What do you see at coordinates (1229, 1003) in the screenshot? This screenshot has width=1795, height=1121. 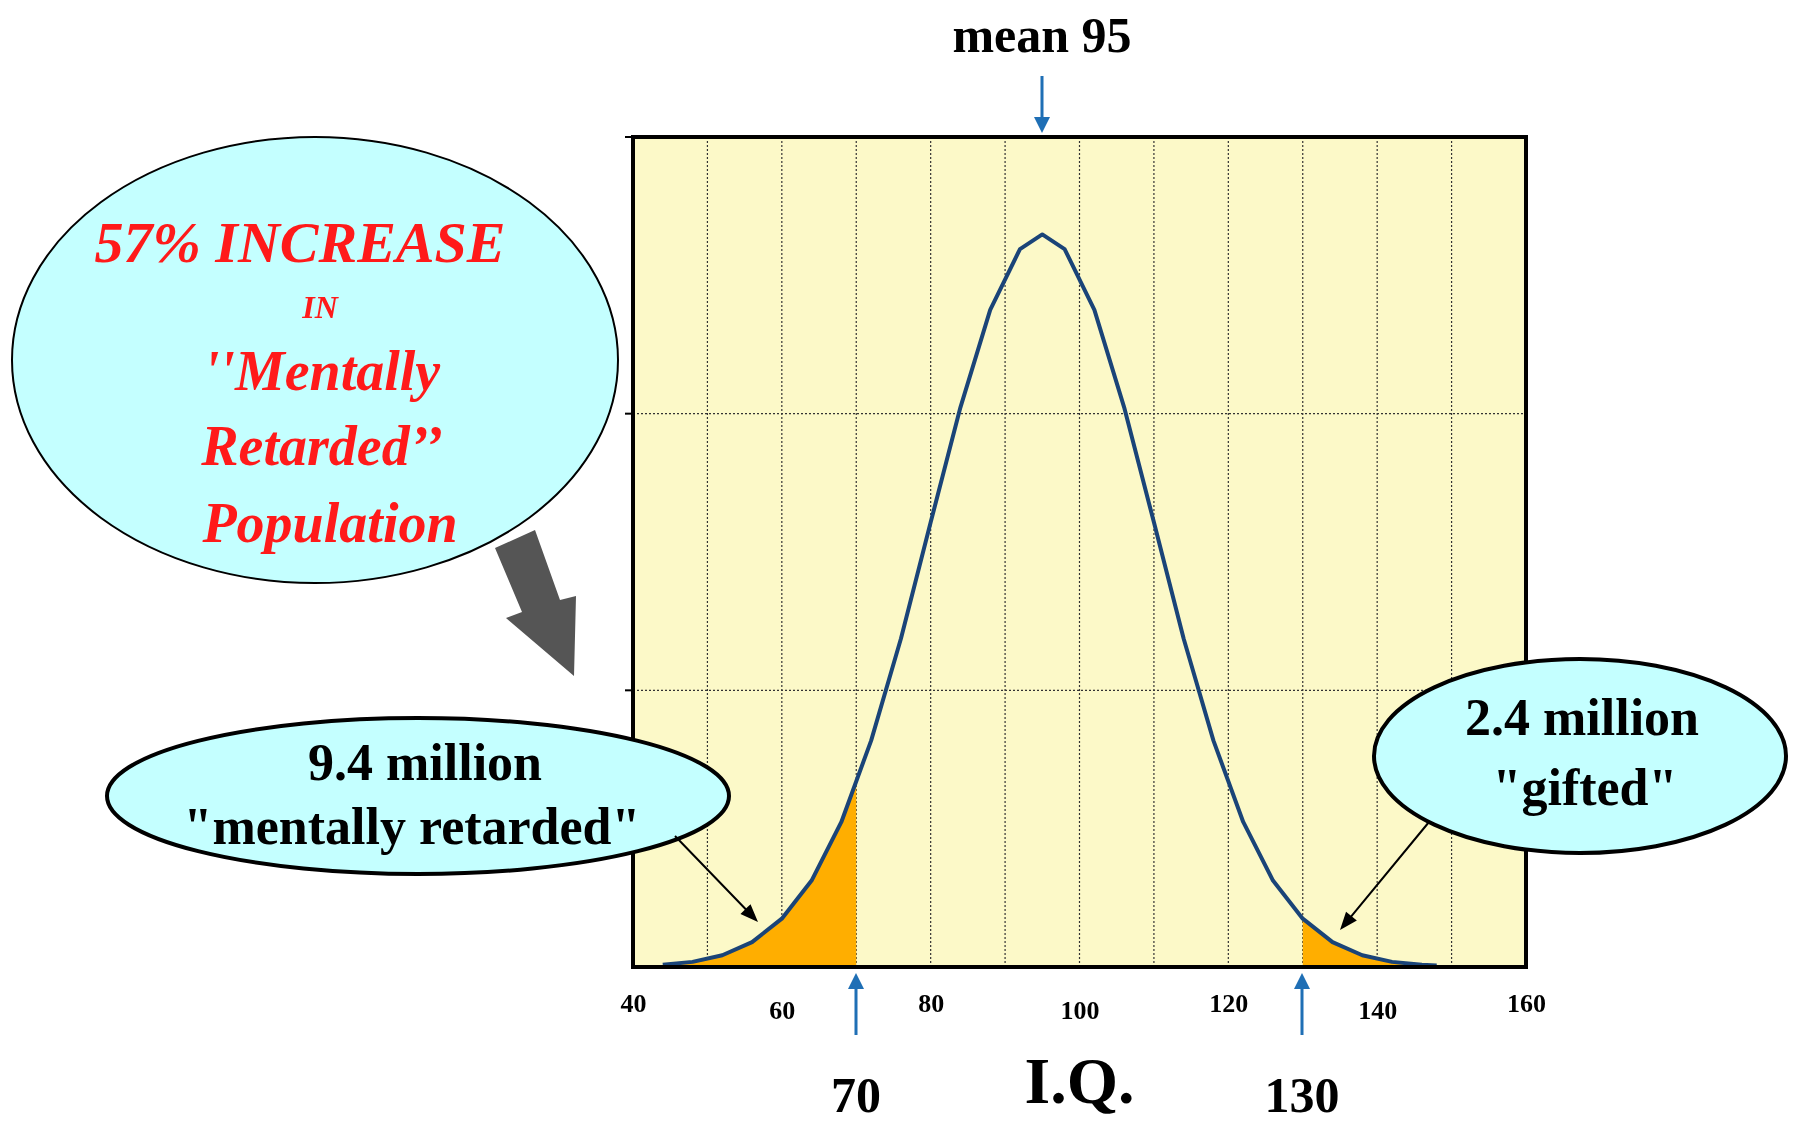 I see `x-tick-label: 120` at bounding box center [1229, 1003].